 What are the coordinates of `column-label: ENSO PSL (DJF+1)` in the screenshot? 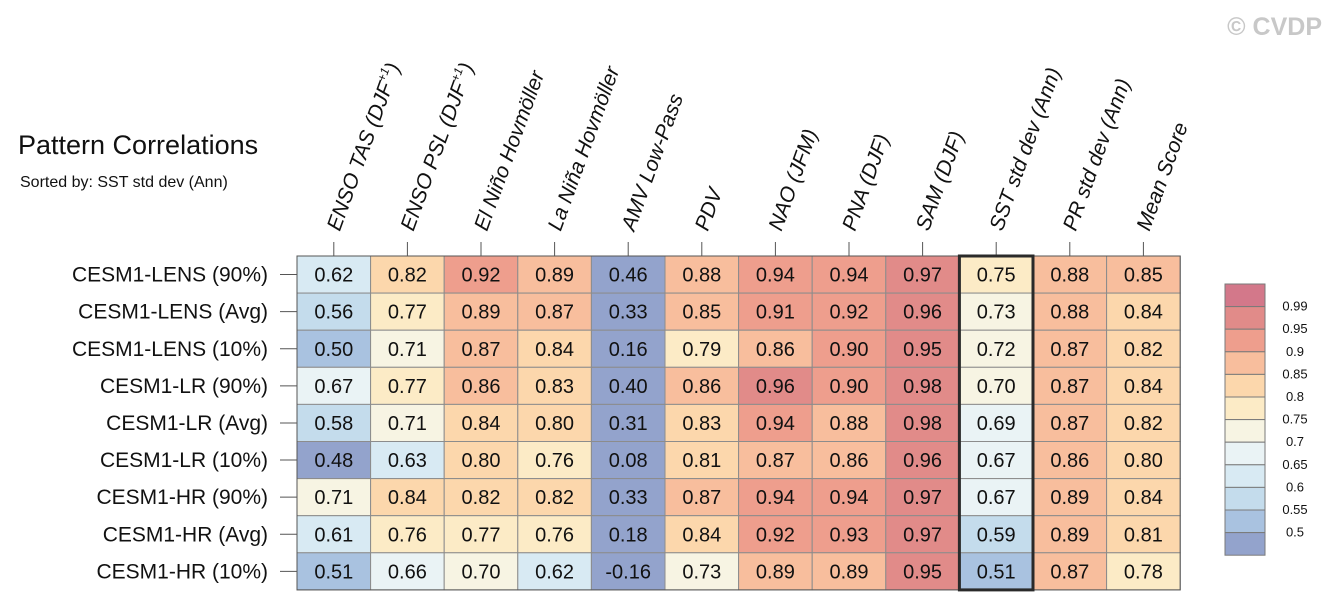 It's located at (437, 146).